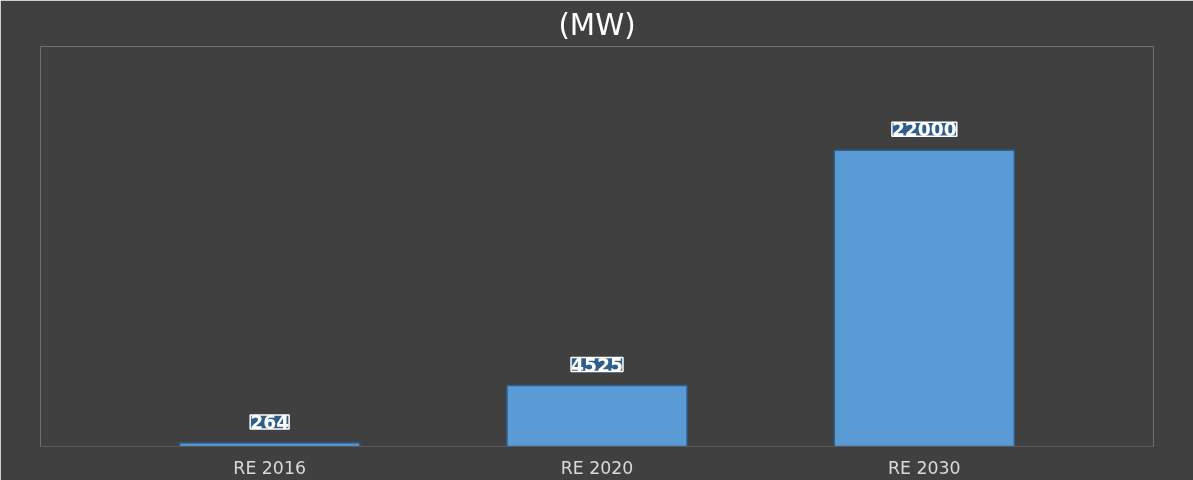  I want to click on x-tick-label: RE 2030, so click(924, 467).